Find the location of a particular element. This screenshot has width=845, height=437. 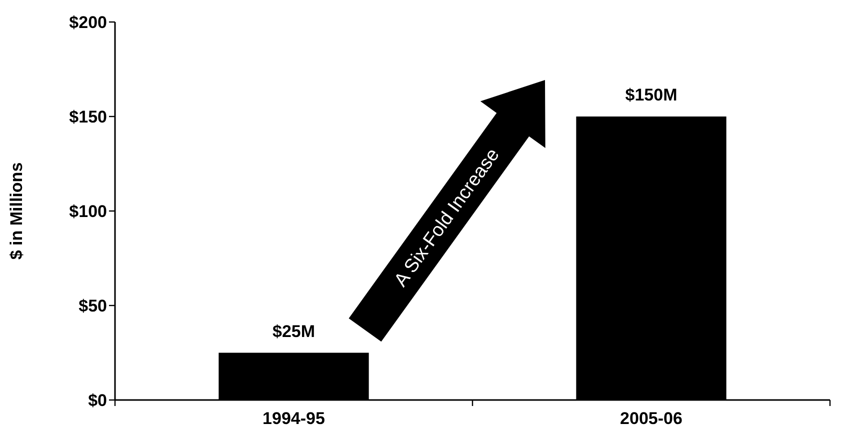

data-label: $25M is located at coordinates (294, 331).